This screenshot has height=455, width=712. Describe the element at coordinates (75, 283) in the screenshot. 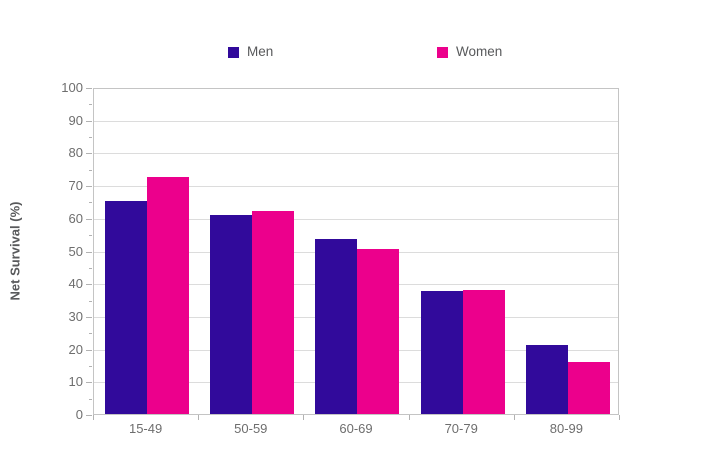

I see `y-tick-label-40: 40` at that location.